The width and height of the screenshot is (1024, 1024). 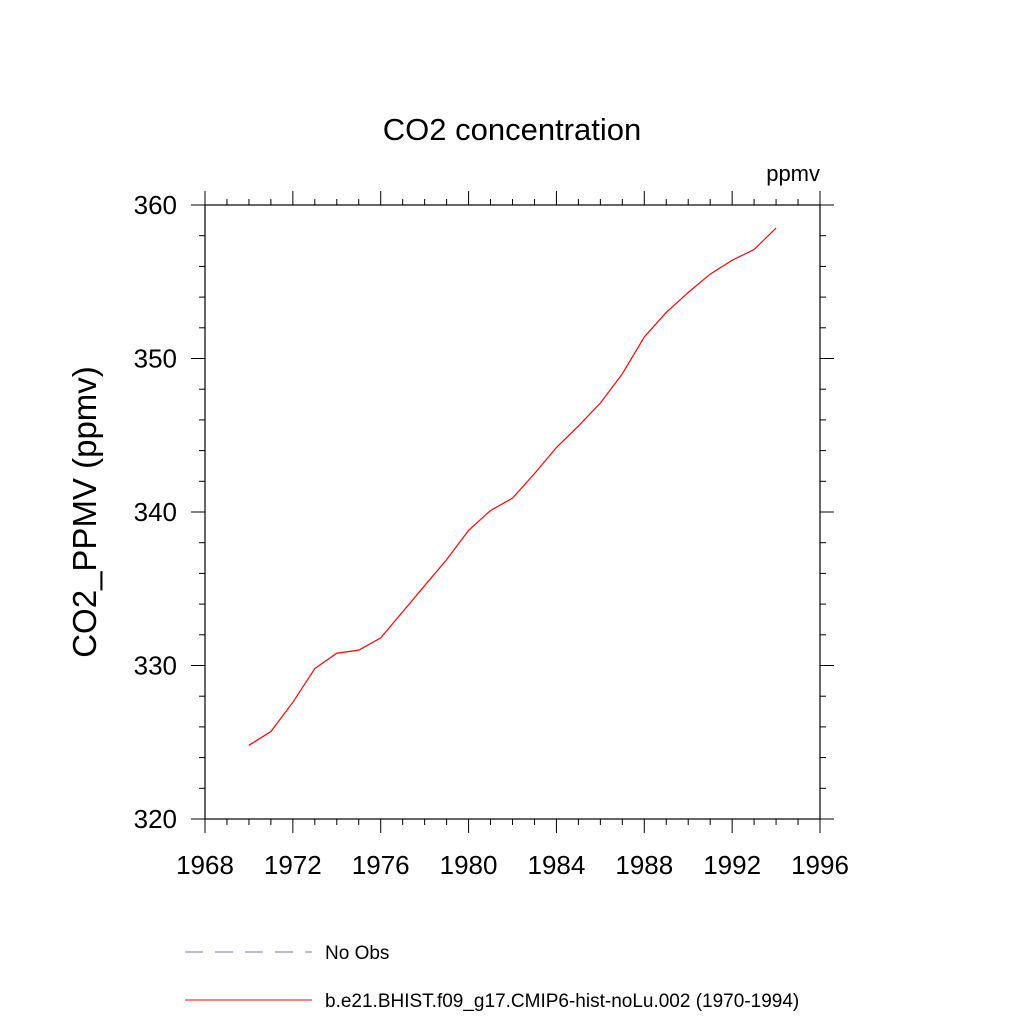 I want to click on chart-title: CO2 concentration, so click(x=512, y=129).